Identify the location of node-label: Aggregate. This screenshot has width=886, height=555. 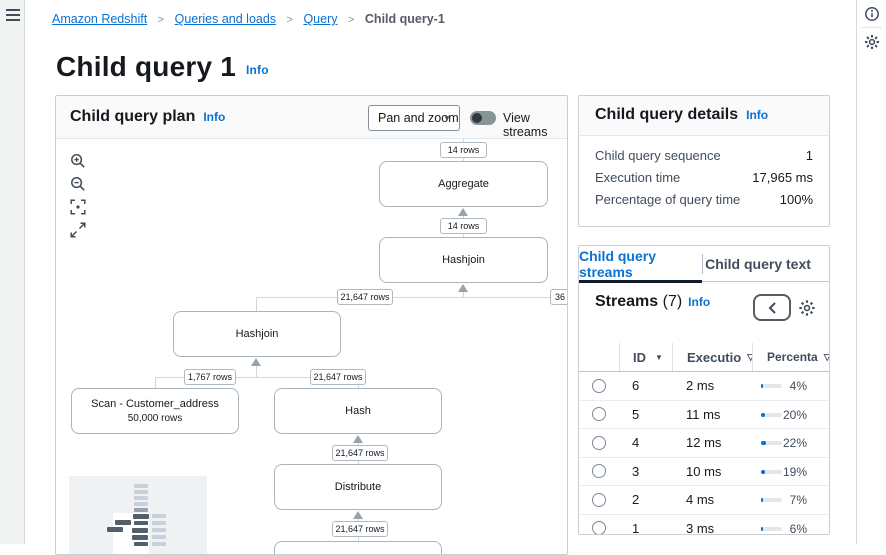
(463, 184).